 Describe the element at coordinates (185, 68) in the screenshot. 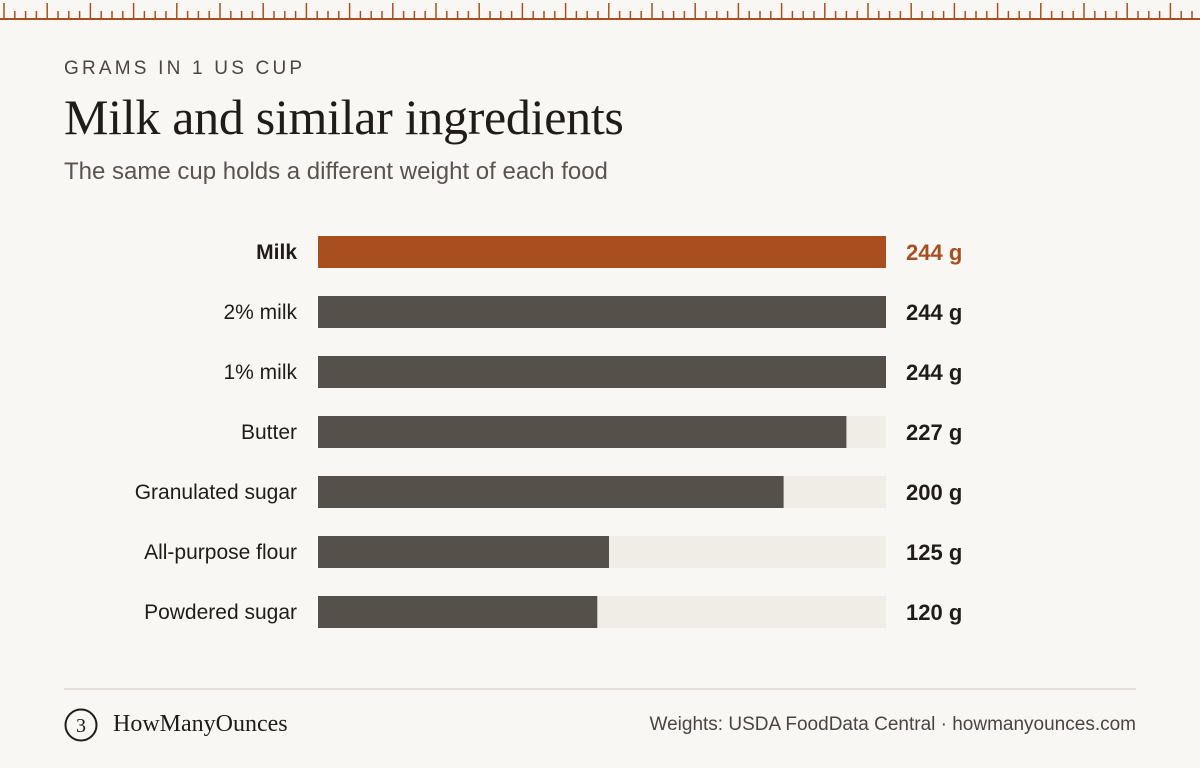

I see `eyebrow-label: GRAMS IN 1 US CUP` at that location.